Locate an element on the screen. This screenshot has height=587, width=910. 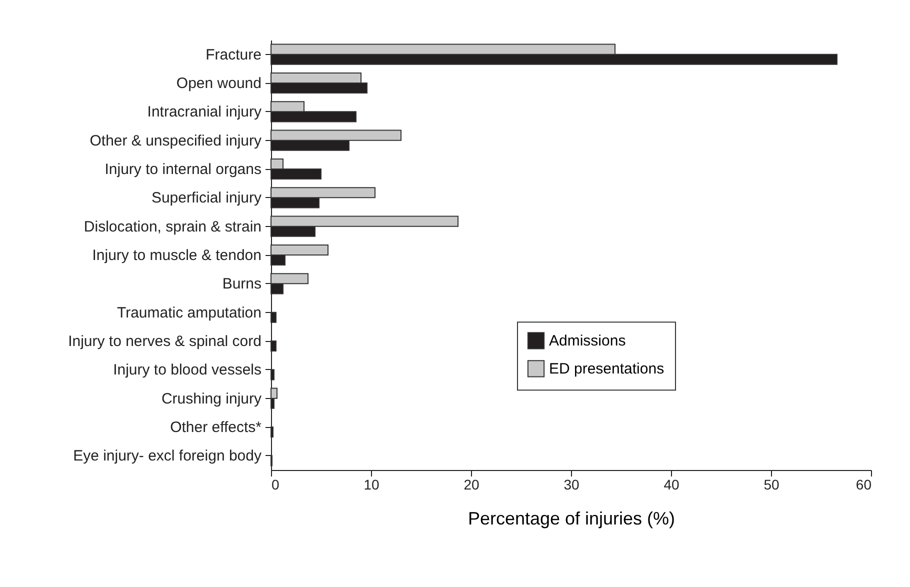
x-tick-label: 60 is located at coordinates (864, 484).